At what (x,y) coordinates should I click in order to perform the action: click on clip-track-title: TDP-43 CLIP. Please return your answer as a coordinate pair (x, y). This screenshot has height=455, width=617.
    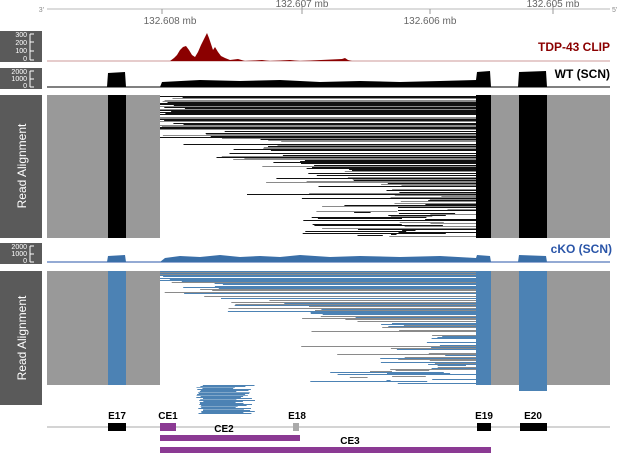
    Looking at the image, I should click on (574, 47).